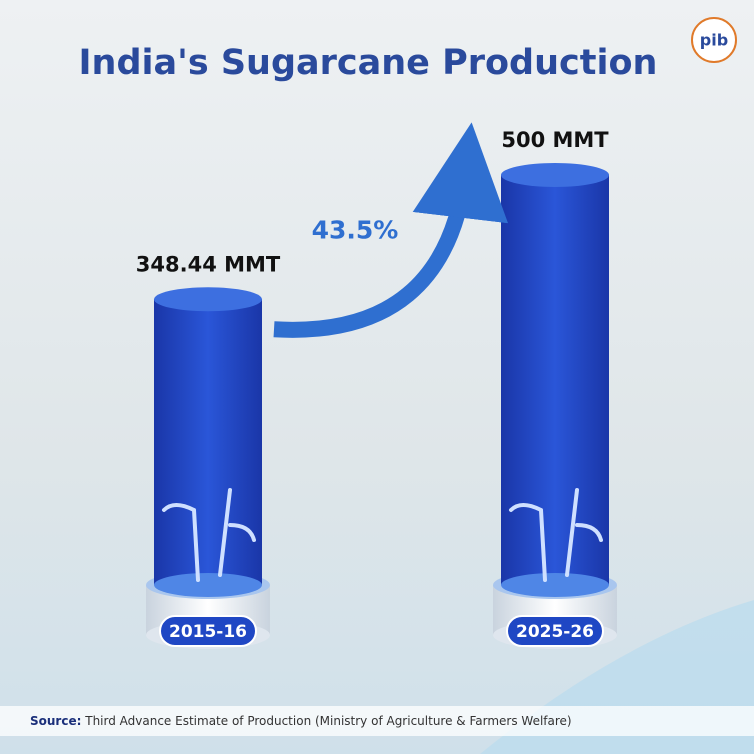  What do you see at coordinates (208, 264) in the screenshot?
I see `value-label: 348.44 MMT` at bounding box center [208, 264].